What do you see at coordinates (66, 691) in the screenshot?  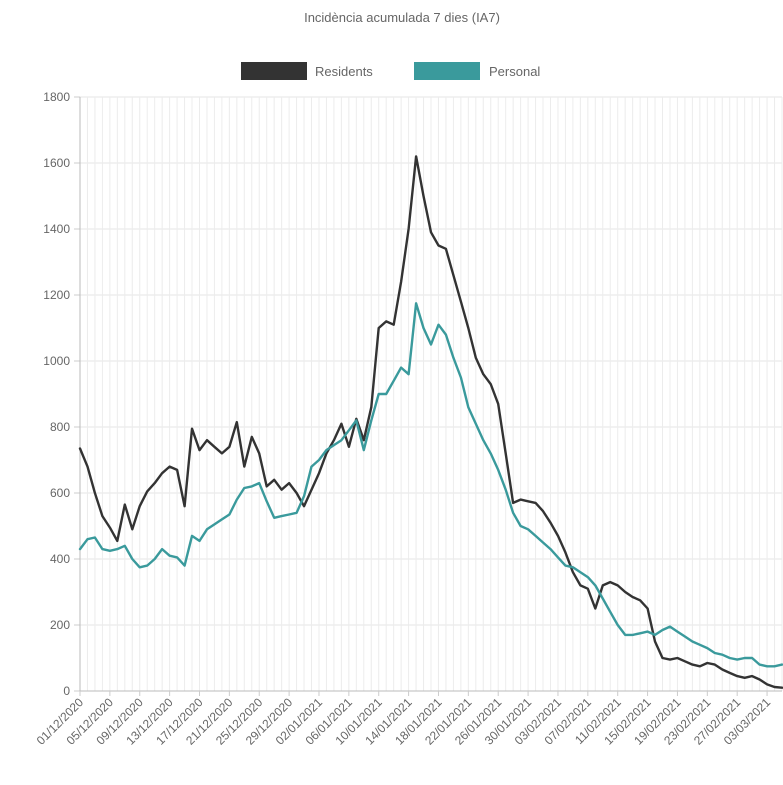 I see `y-tick-label: 0` at bounding box center [66, 691].